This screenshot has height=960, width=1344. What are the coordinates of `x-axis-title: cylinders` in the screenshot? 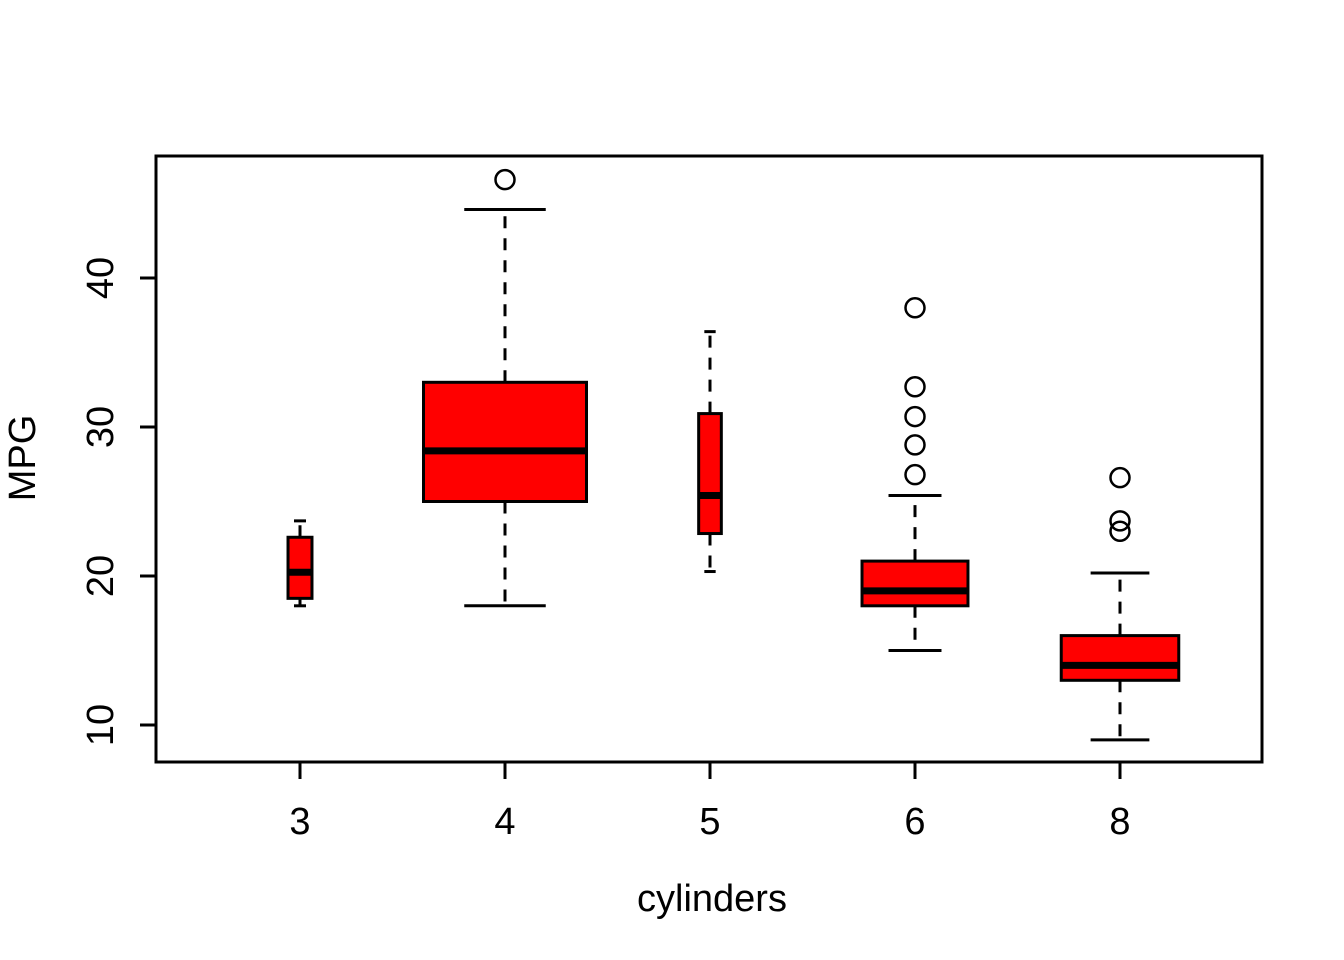 It's located at (712, 899).